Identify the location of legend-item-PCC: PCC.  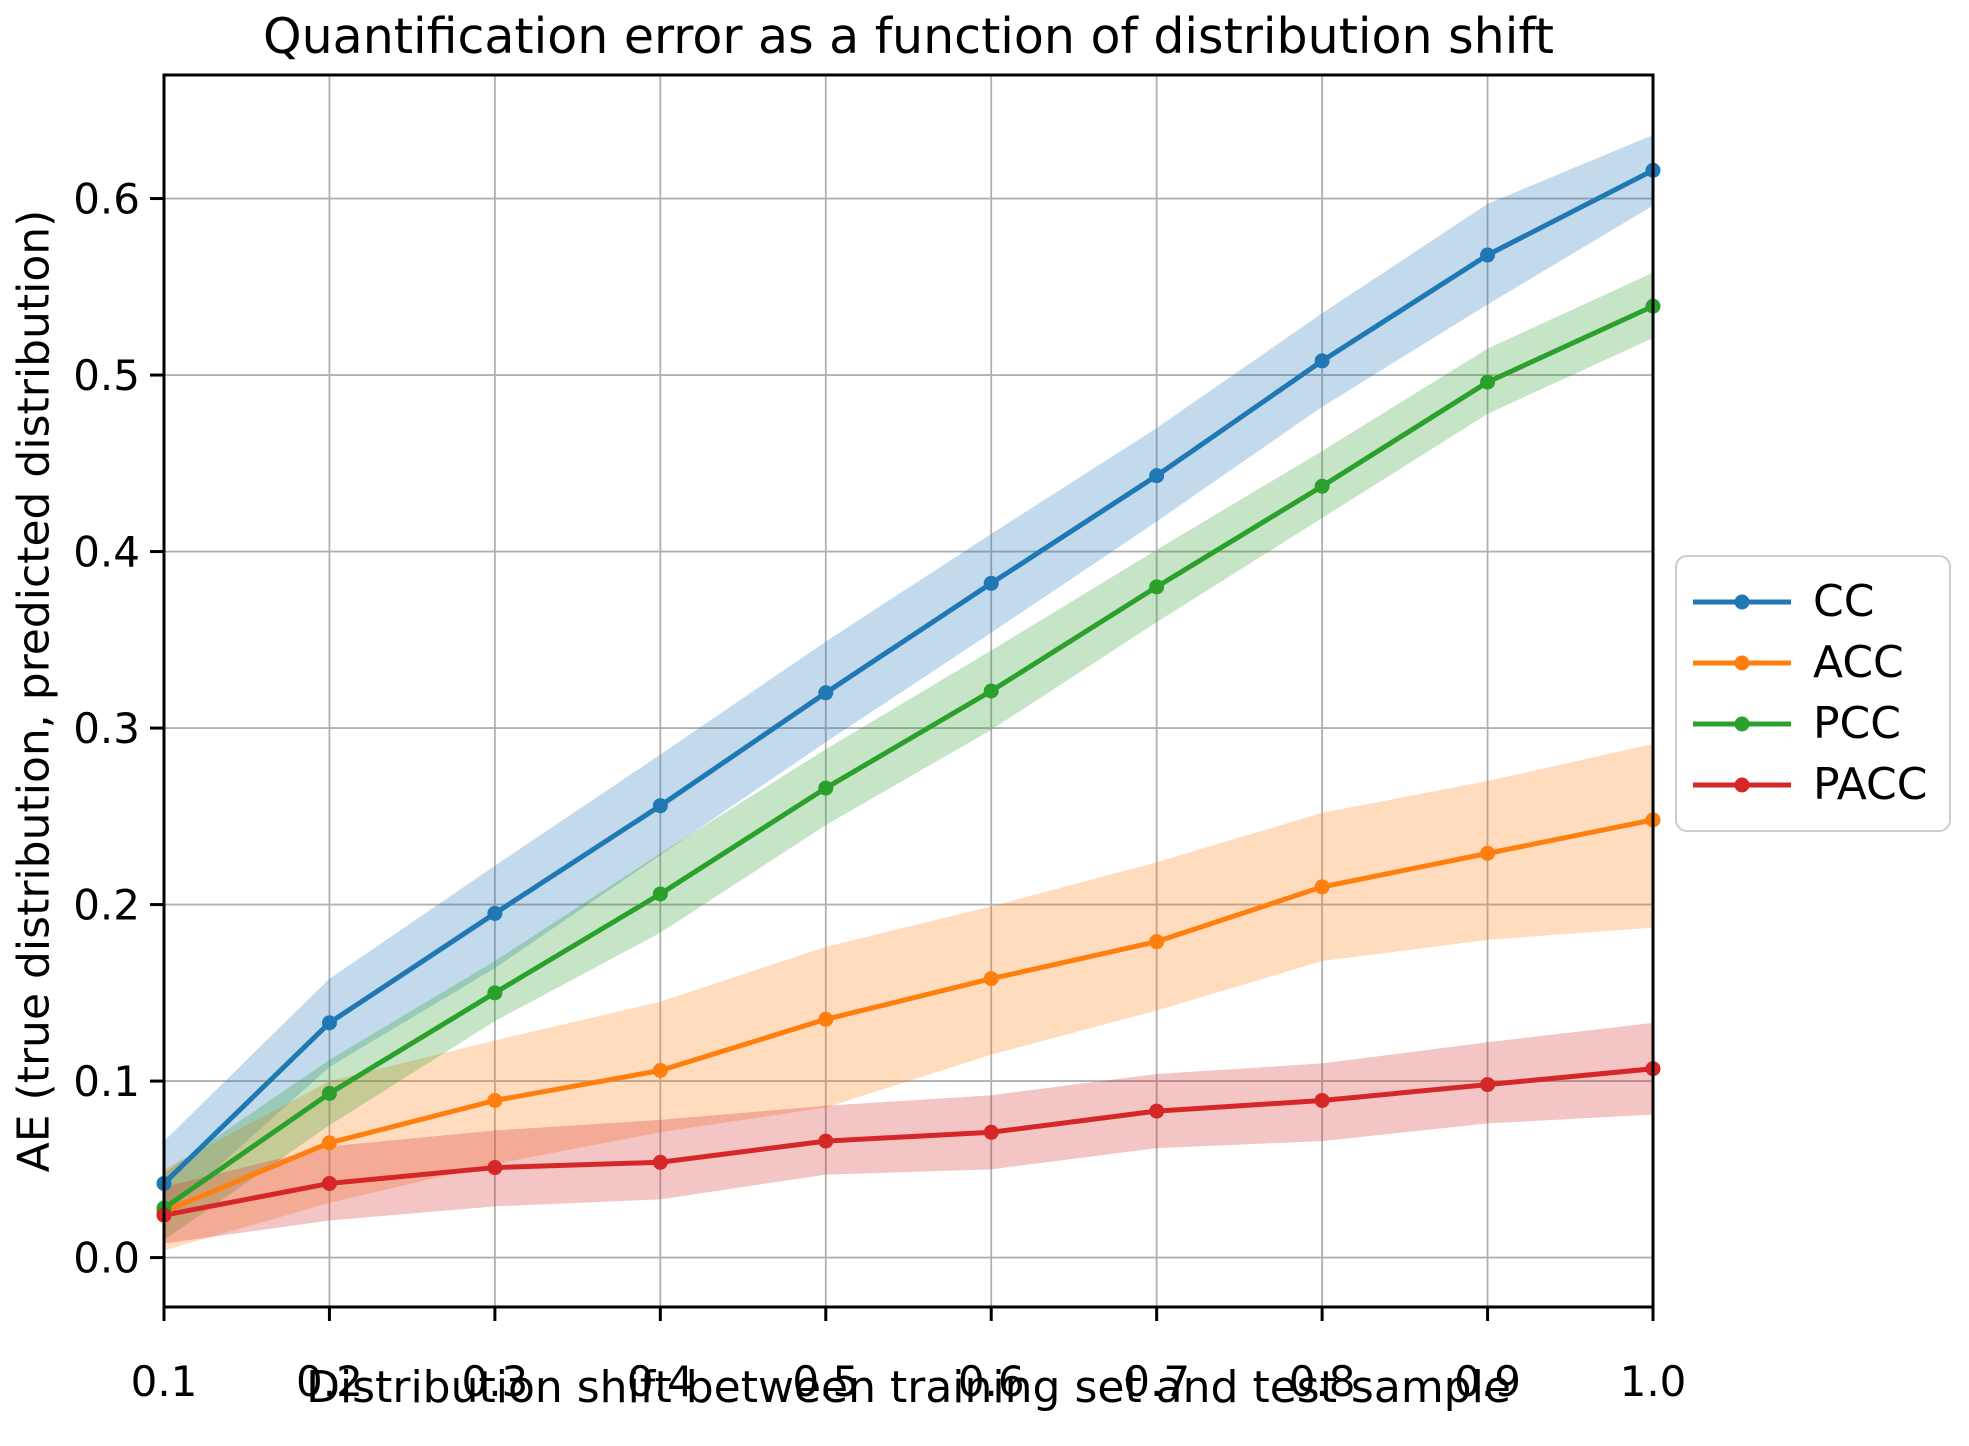
(1815, 724).